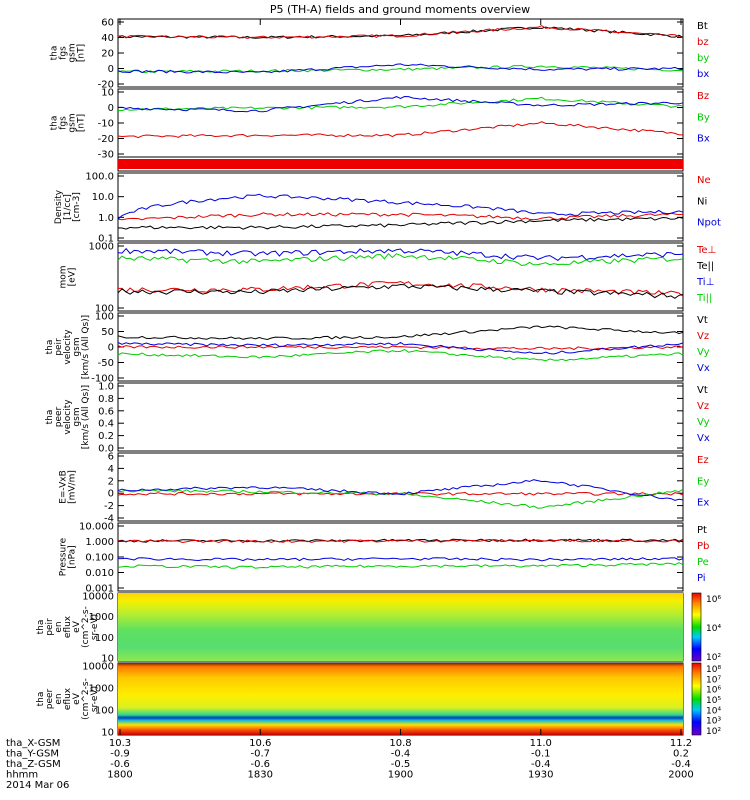 This screenshot has height=800, width=750. I want to click on y-tick-label: 0.1, so click(106, 239).